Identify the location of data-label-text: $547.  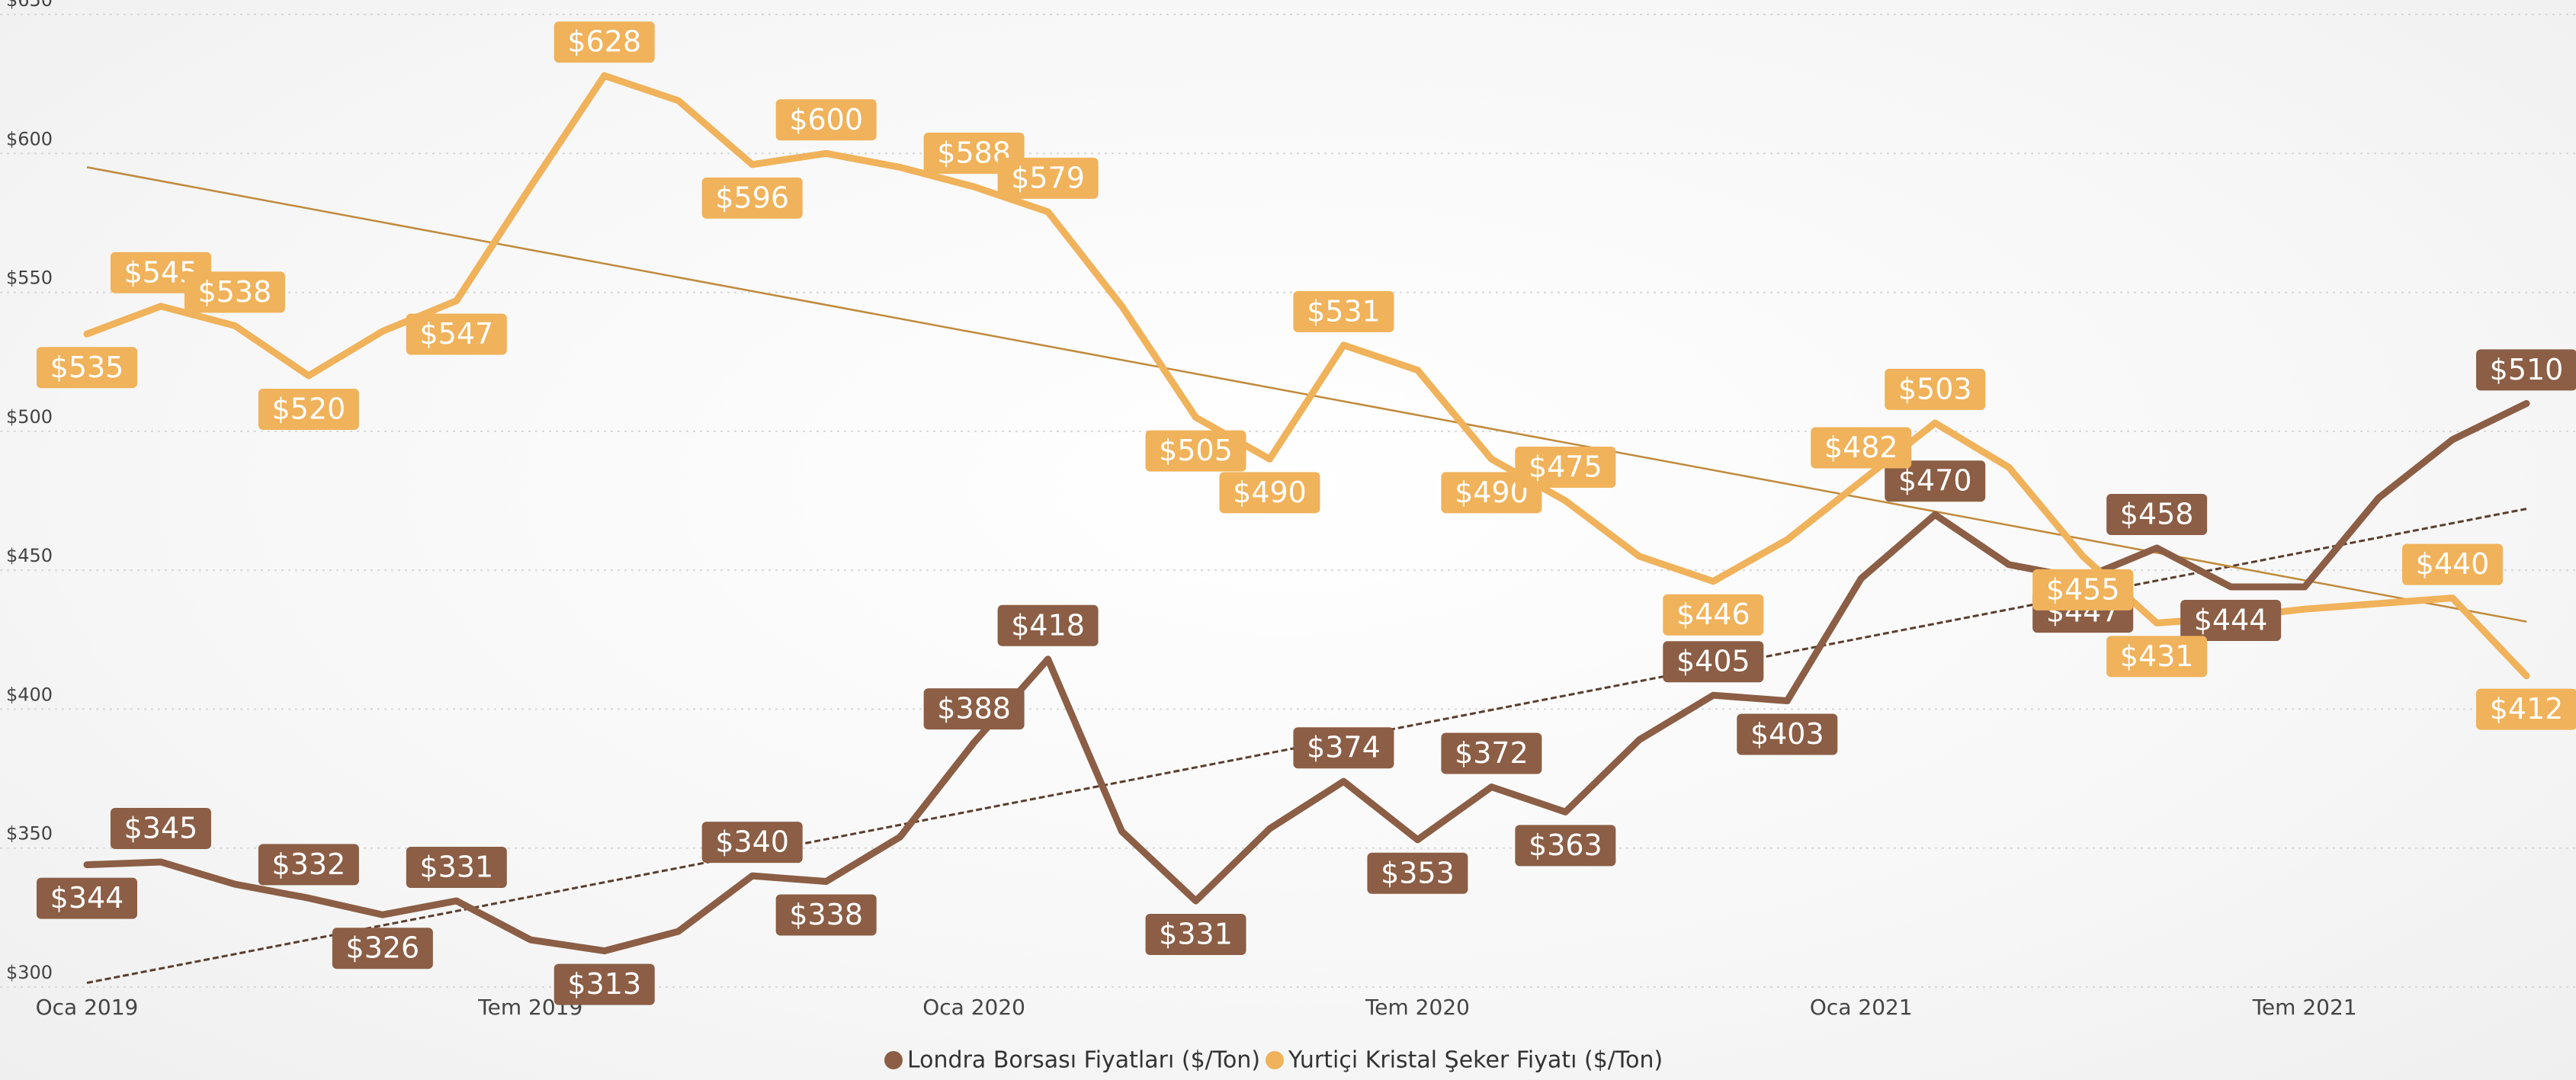
(456, 334).